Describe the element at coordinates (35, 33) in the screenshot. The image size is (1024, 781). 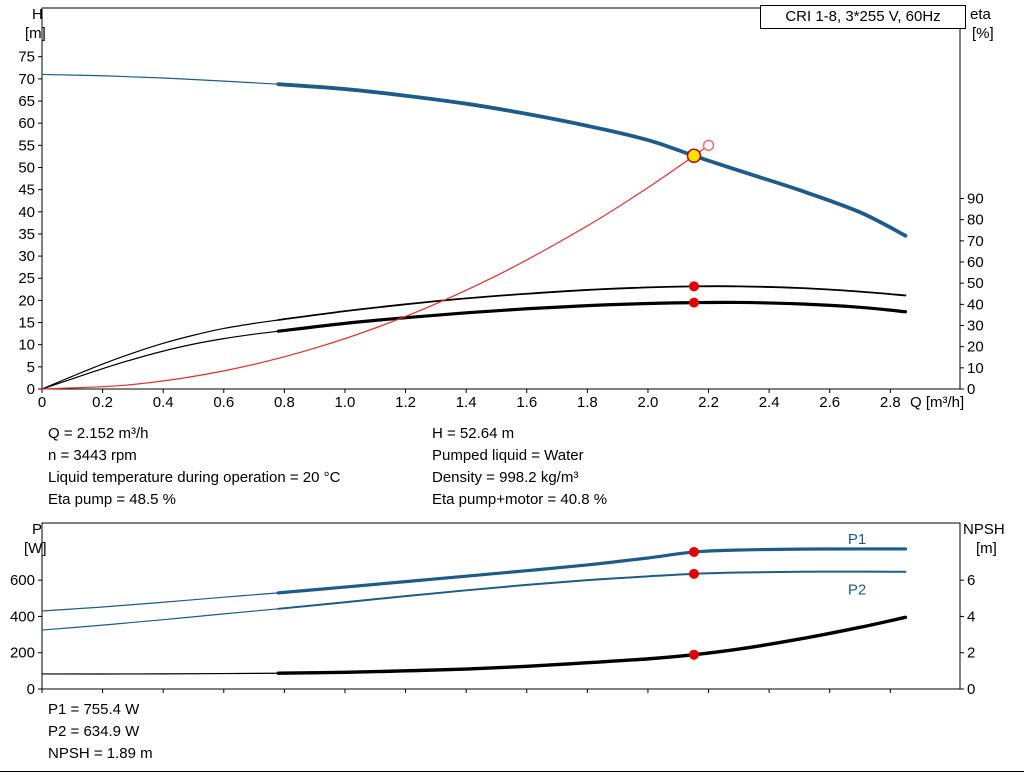
I see `h-axis-unit: [m]` at that location.